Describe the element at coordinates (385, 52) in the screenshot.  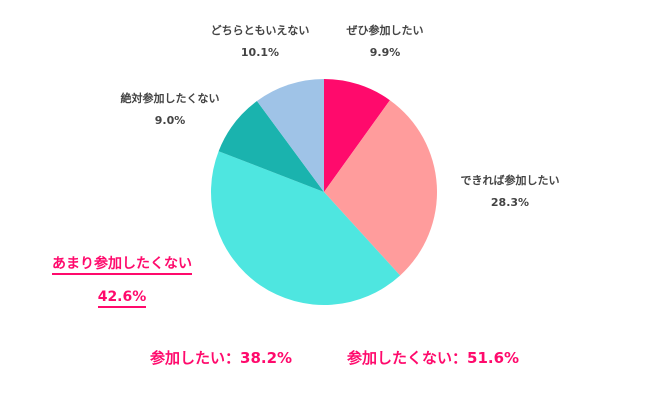
I see `label-zehi-pct: 9.9%` at that location.